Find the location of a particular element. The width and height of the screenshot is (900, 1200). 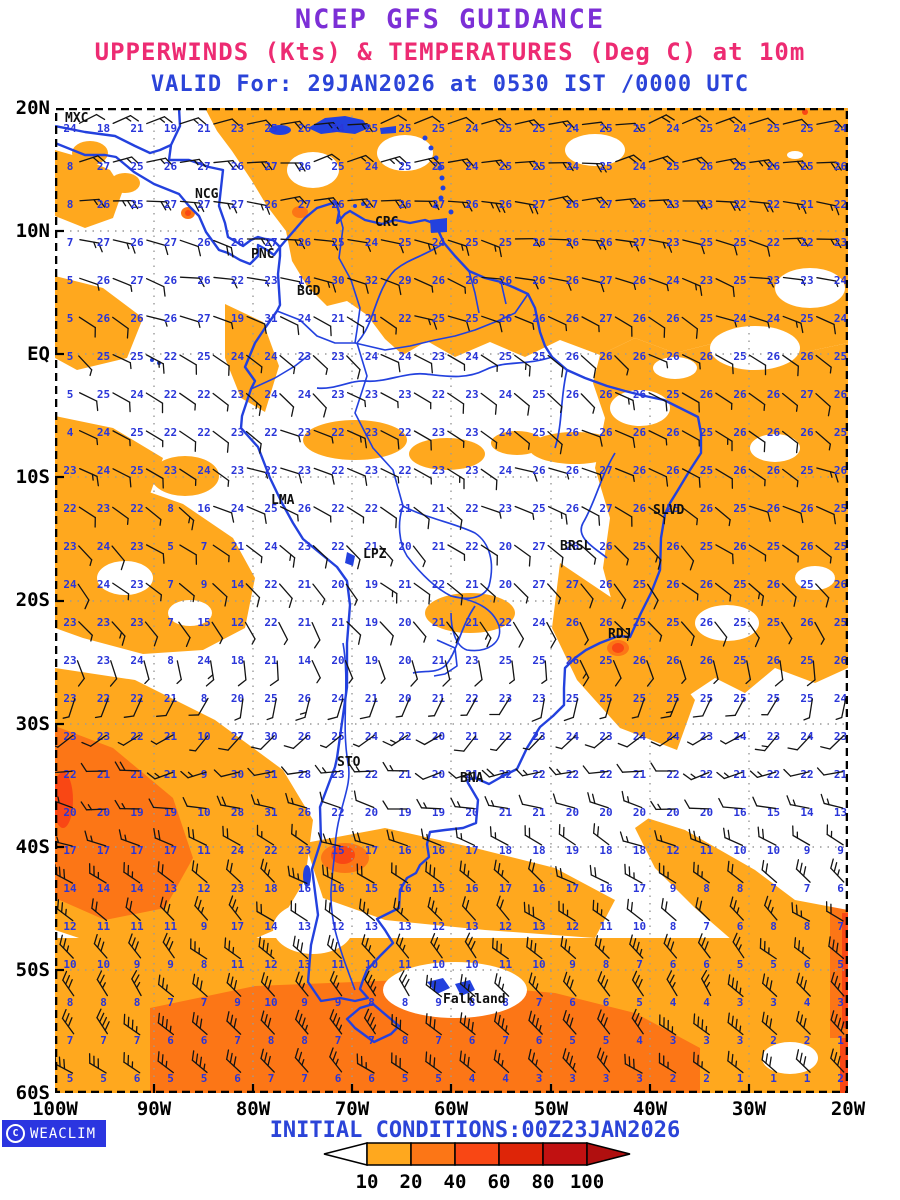

temperature-value: 3 is located at coordinates (673, 1040).